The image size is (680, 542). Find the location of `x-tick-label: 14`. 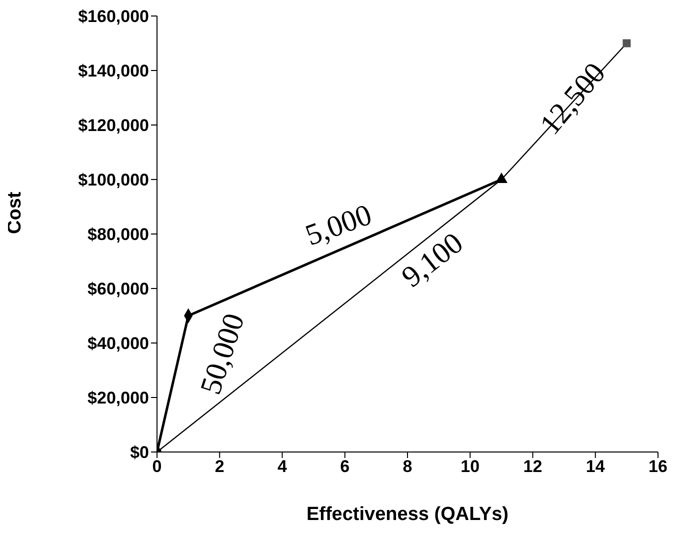

x-tick-label: 14 is located at coordinates (596, 466).